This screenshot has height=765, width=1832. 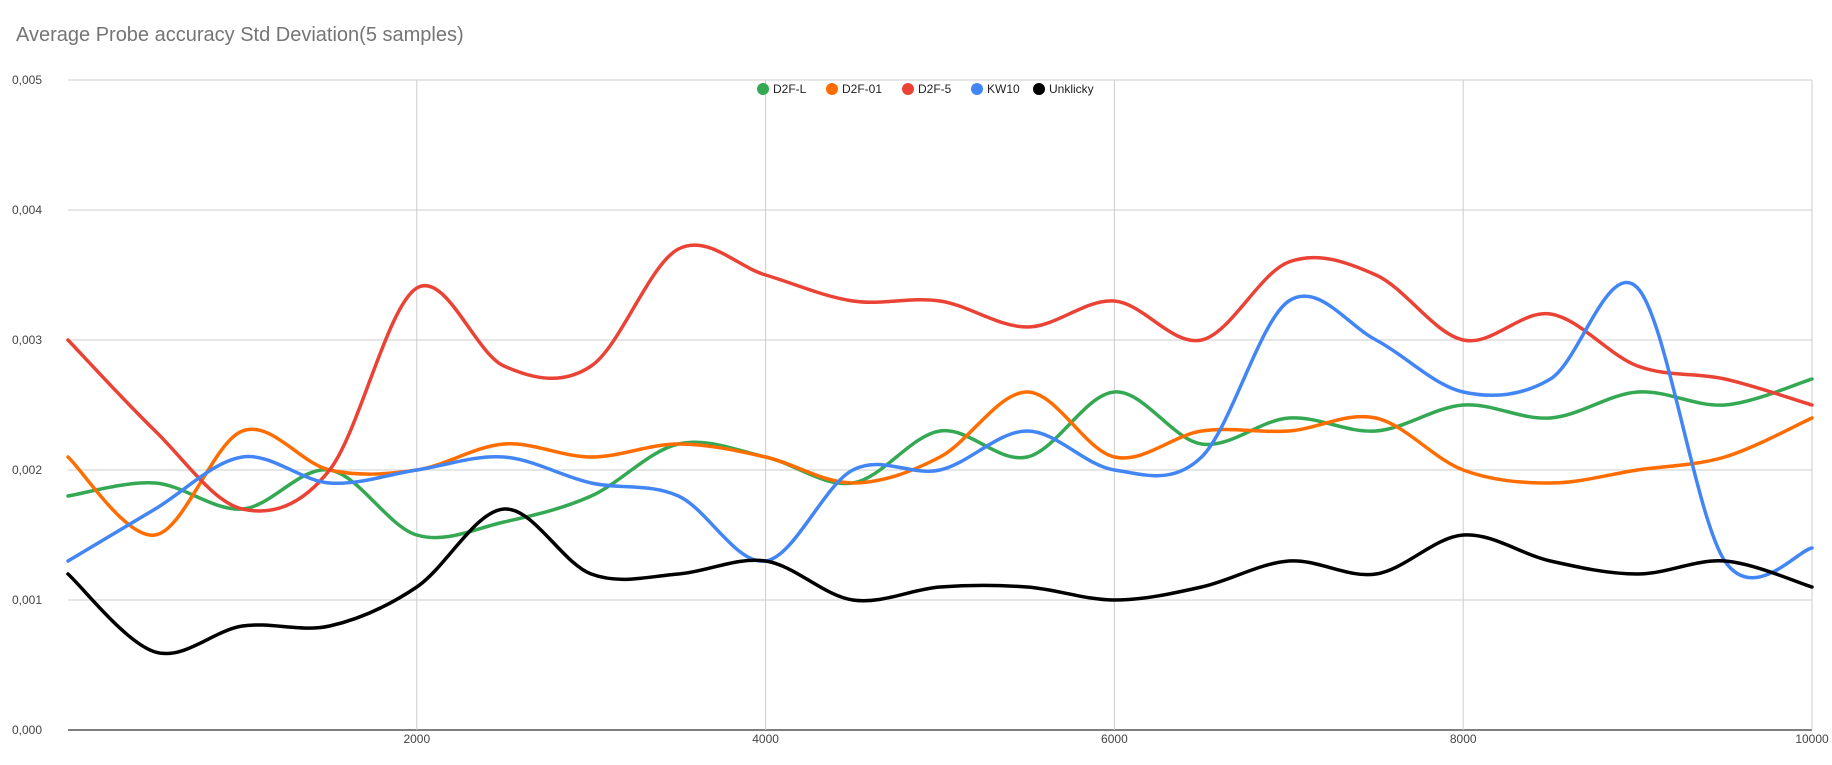 I want to click on legend-marker-unklicky, so click(x=1039, y=89).